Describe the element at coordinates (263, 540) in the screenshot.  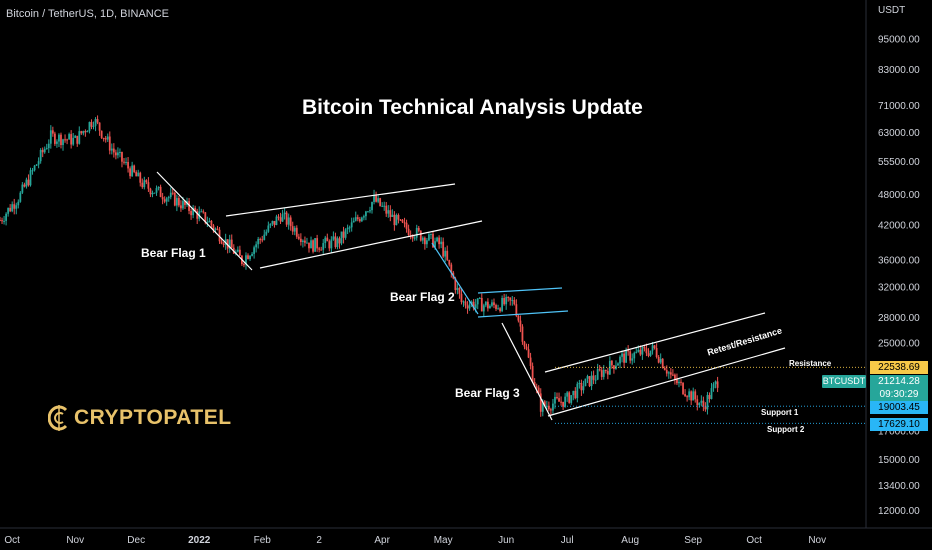
I see `time-tick: Feb` at that location.